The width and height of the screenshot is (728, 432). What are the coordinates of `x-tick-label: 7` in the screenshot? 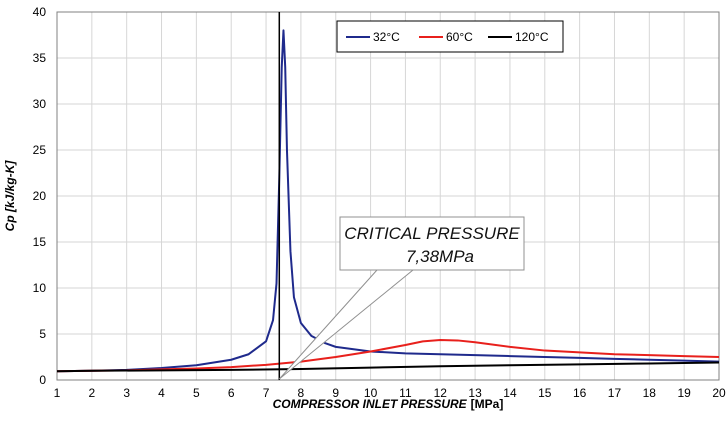 It's located at (266, 393).